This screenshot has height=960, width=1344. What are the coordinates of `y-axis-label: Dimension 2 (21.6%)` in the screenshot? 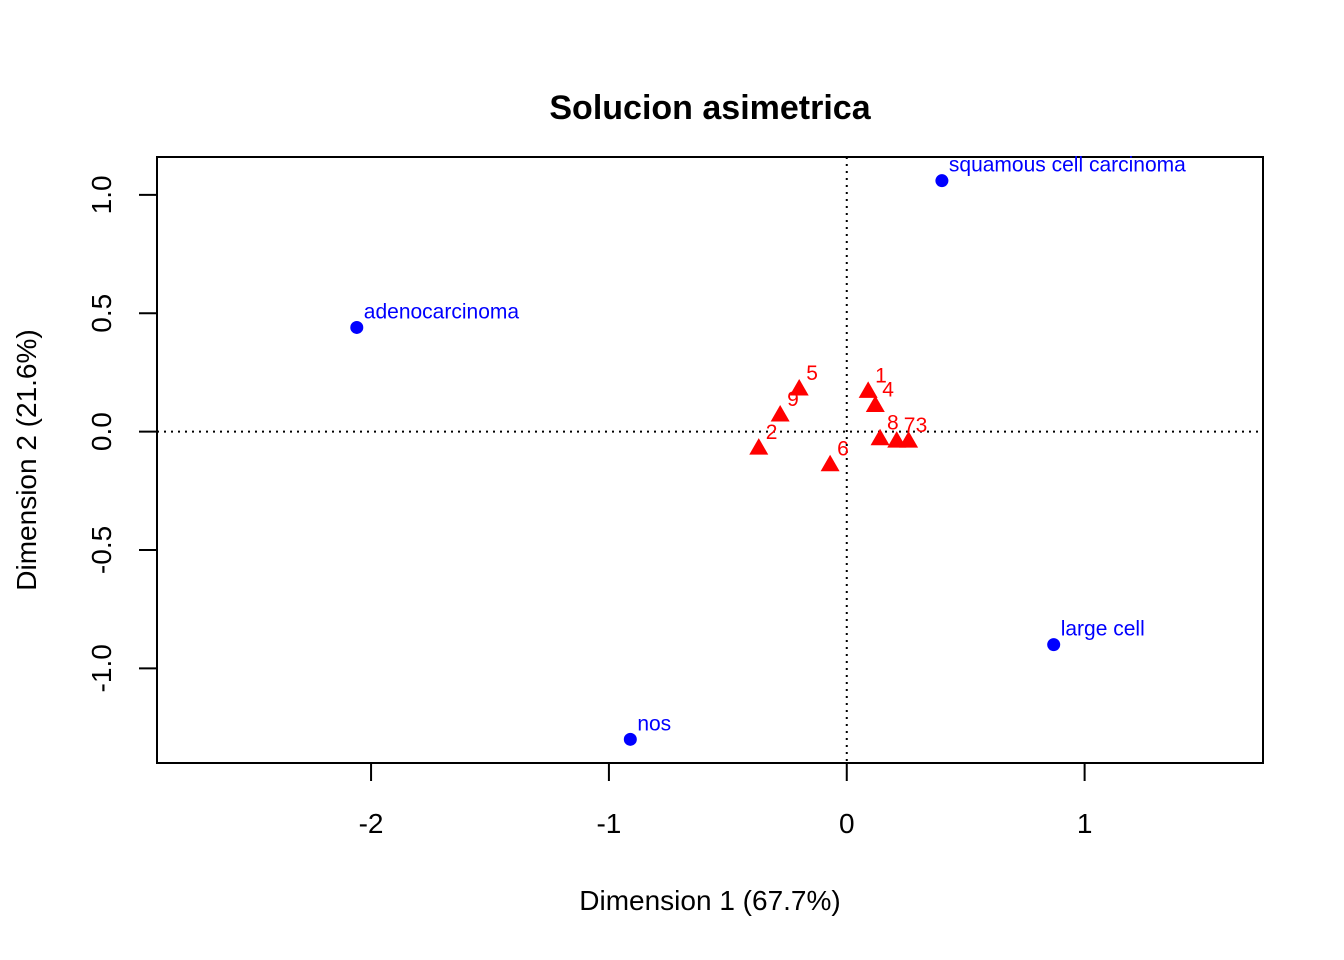 It's located at (26, 459).